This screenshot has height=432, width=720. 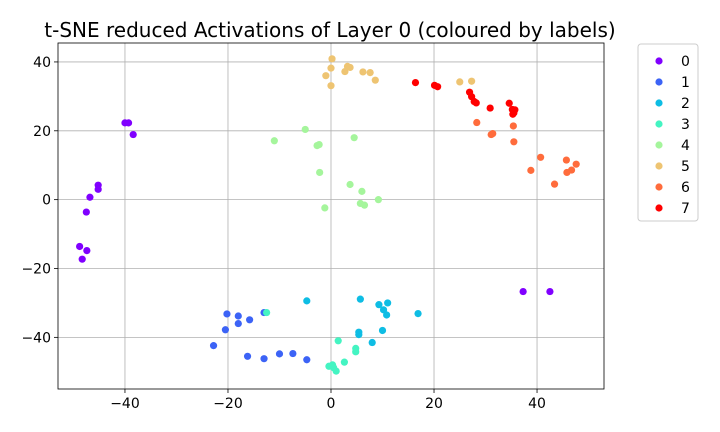 I want to click on y-tick-label: 20, so click(x=42, y=132).